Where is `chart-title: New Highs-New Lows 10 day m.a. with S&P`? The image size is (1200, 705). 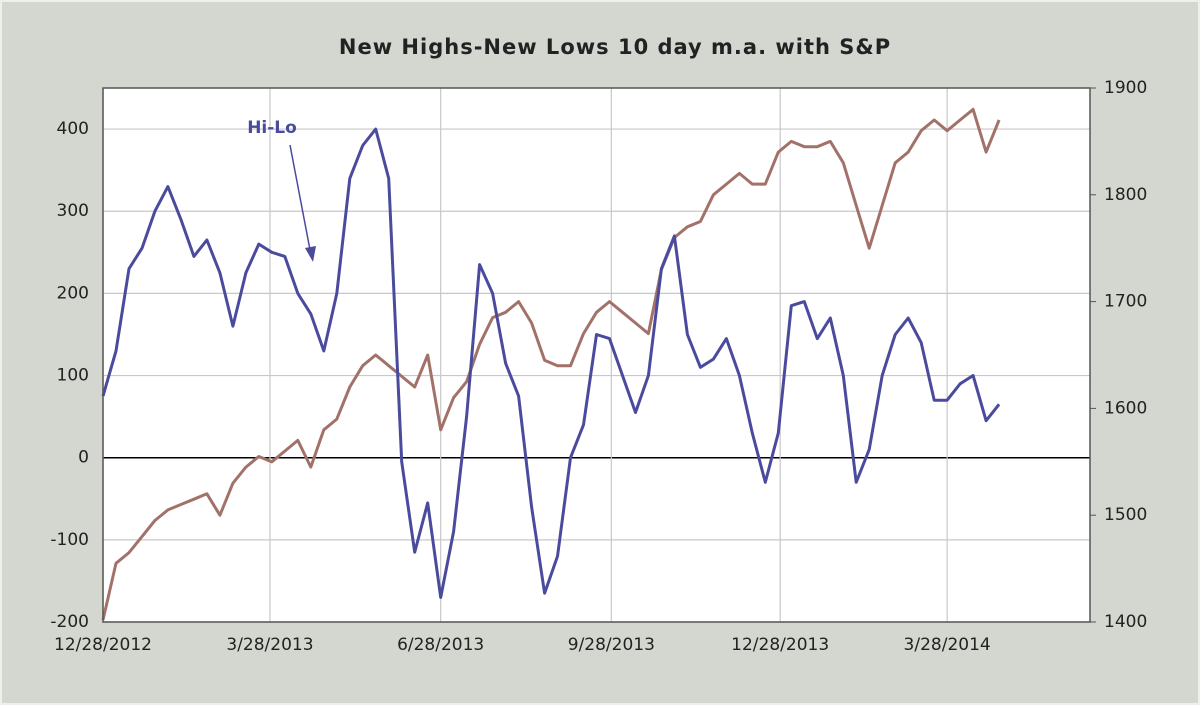 chart-title: New Highs-New Lows 10 day m.a. with S&P is located at coordinates (615, 47).